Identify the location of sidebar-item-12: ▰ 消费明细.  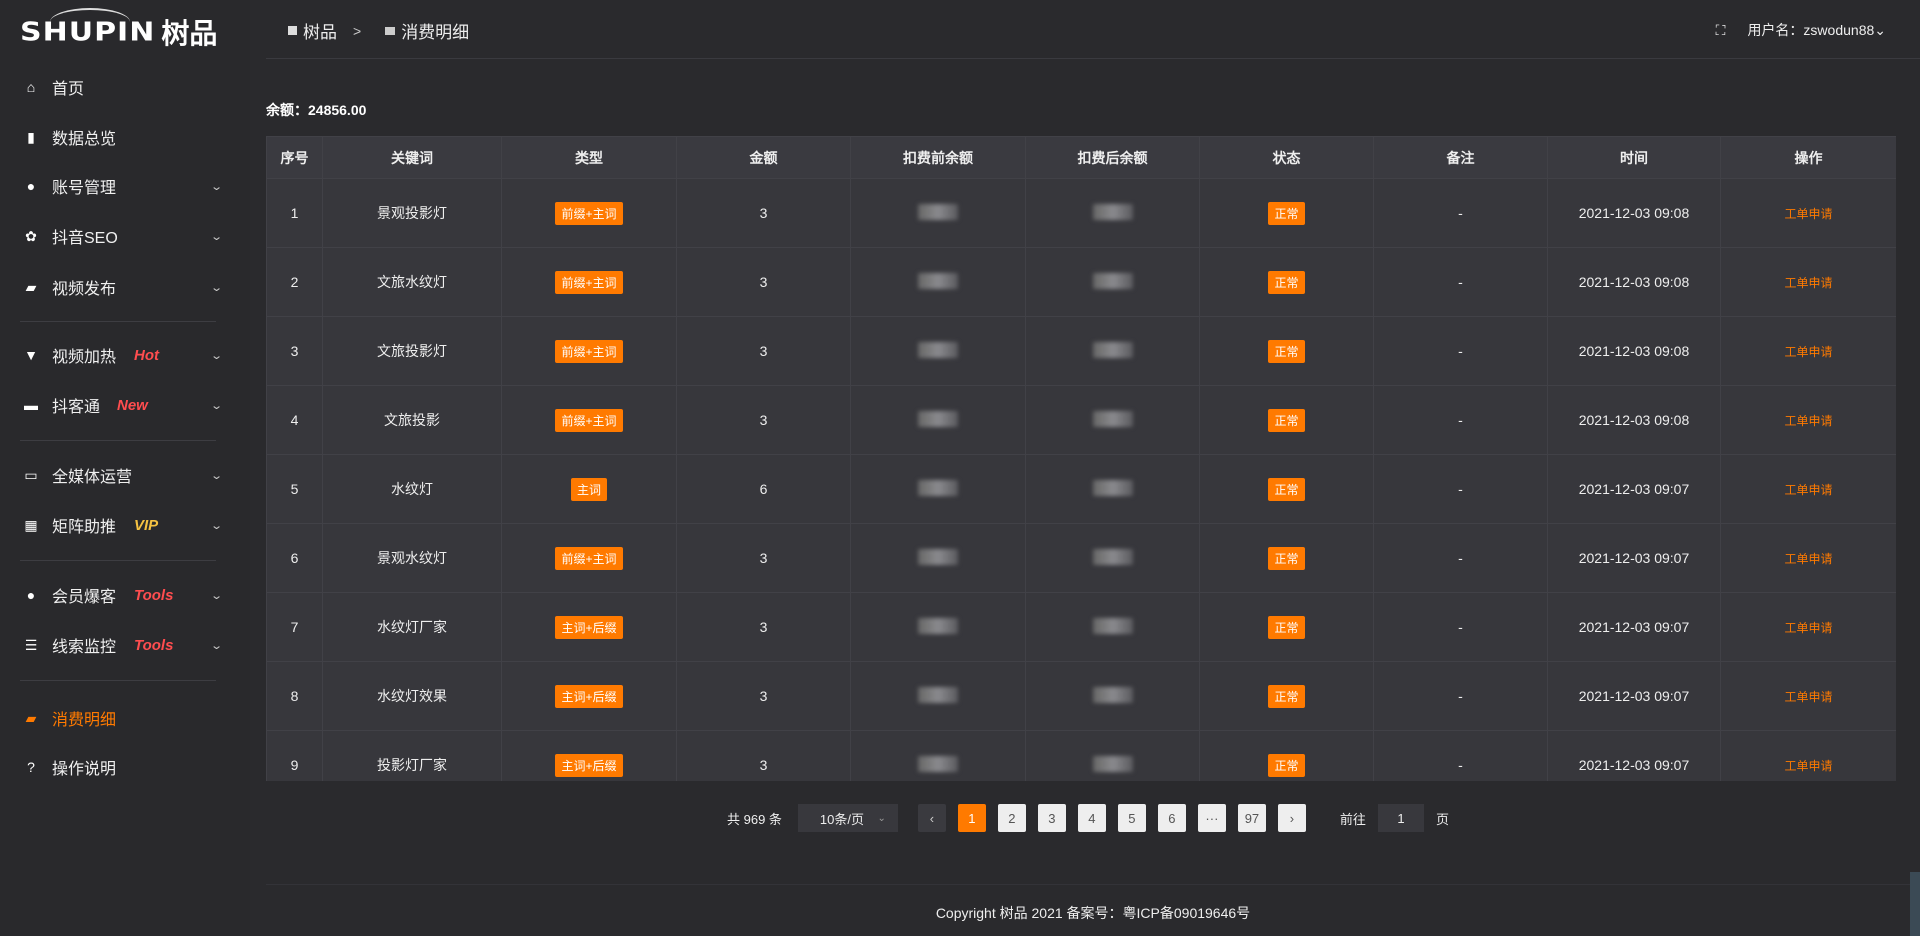
(120, 718).